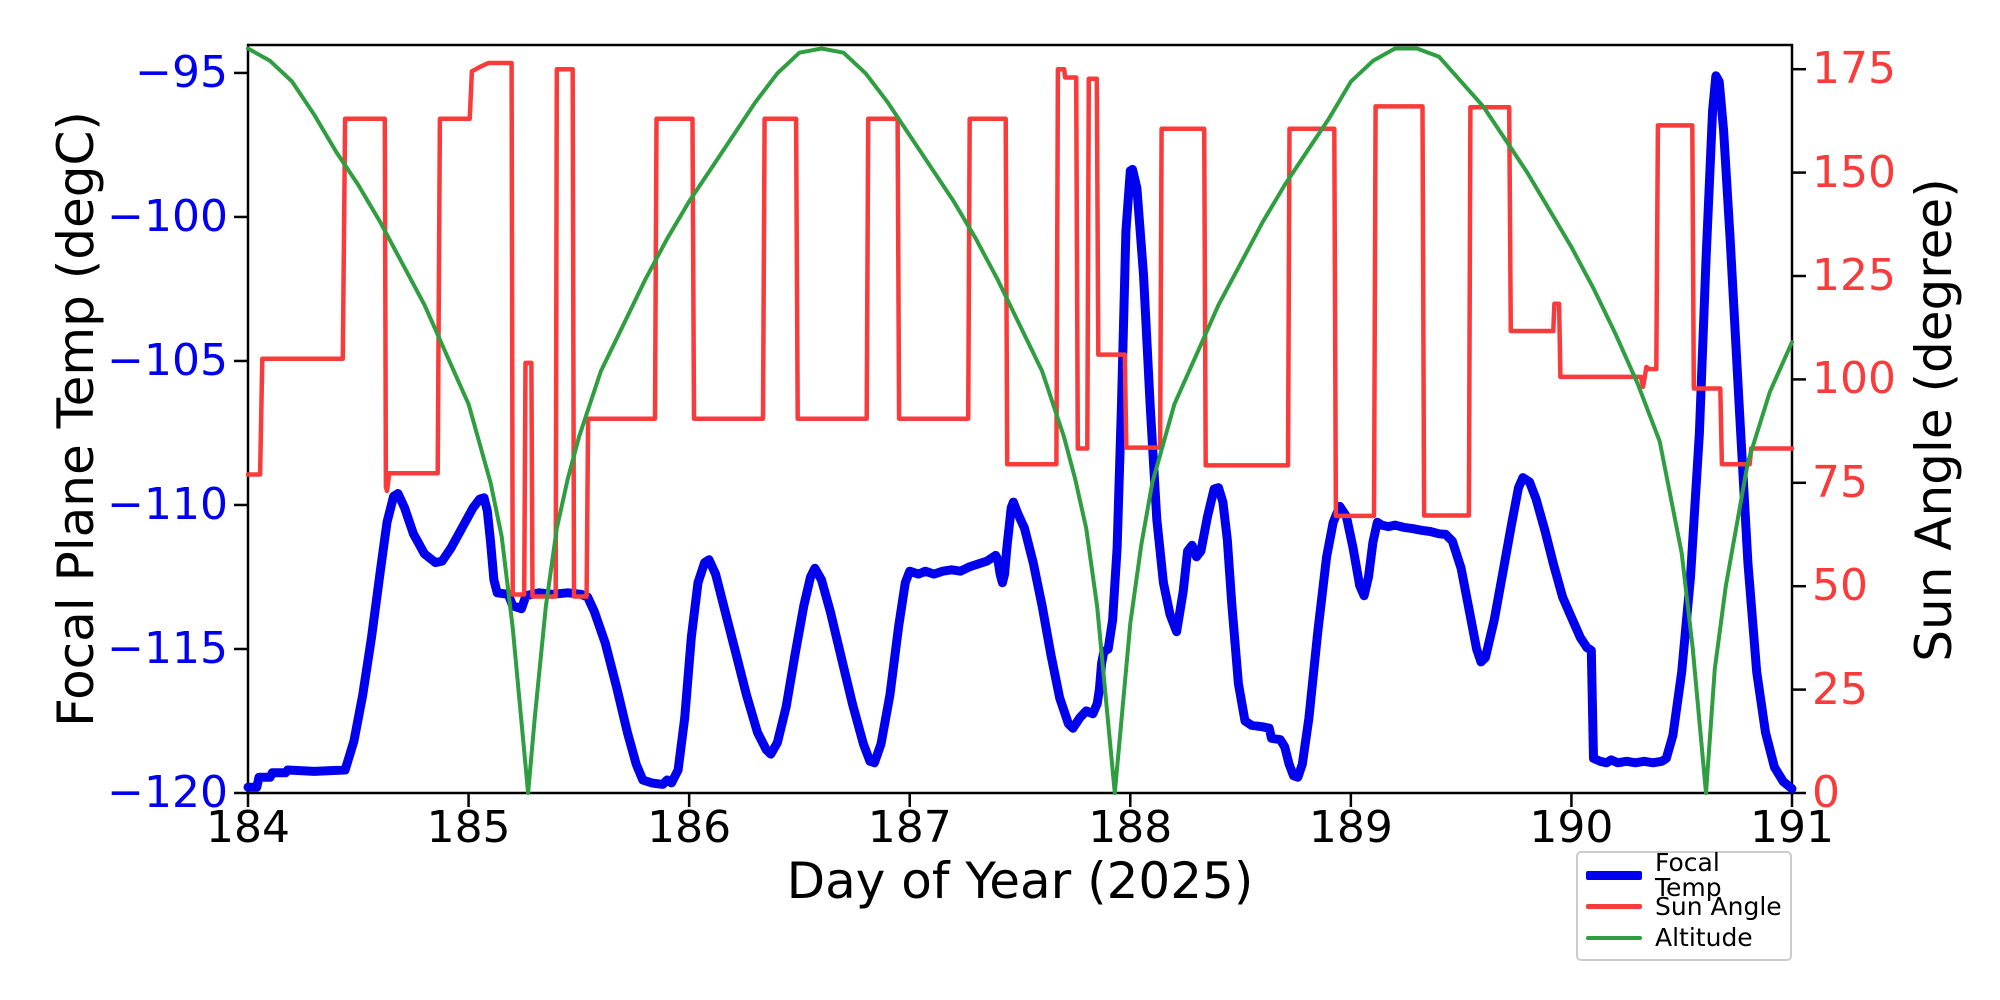  What do you see at coordinates (167, 792) in the screenshot?
I see `left-tick-label-5: −120` at bounding box center [167, 792].